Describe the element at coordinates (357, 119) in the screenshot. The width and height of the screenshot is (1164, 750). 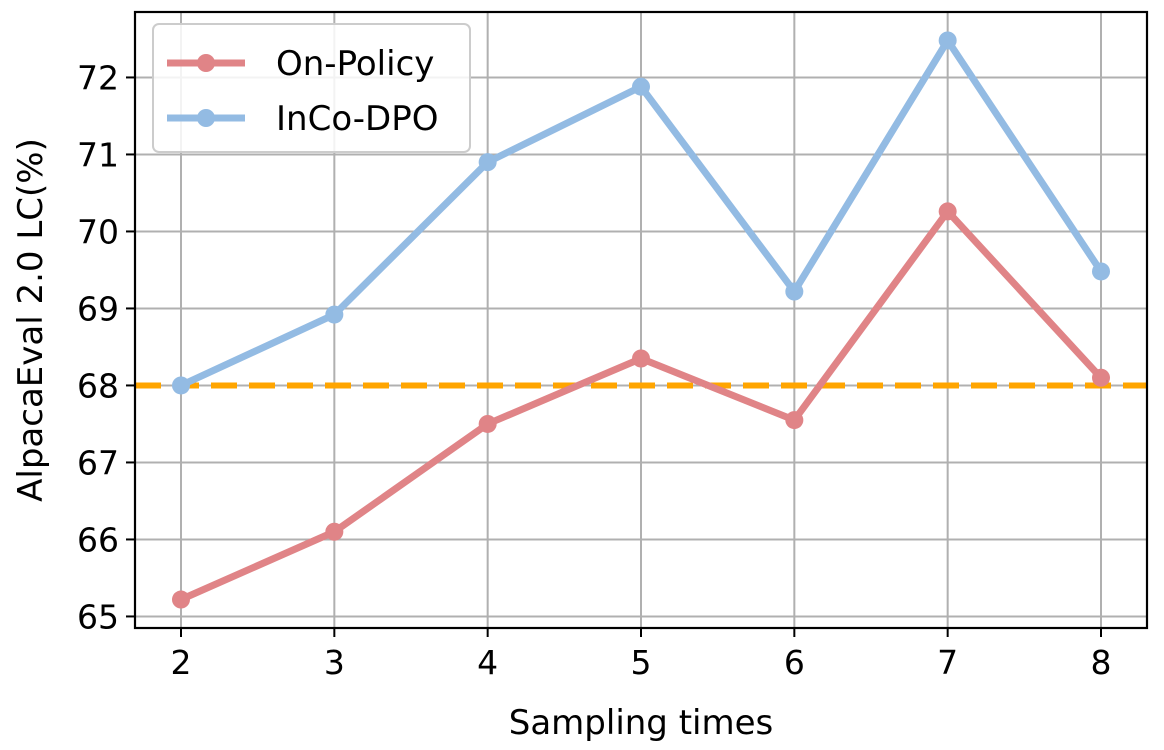
I see `legend-label: InCo-DPO` at that location.